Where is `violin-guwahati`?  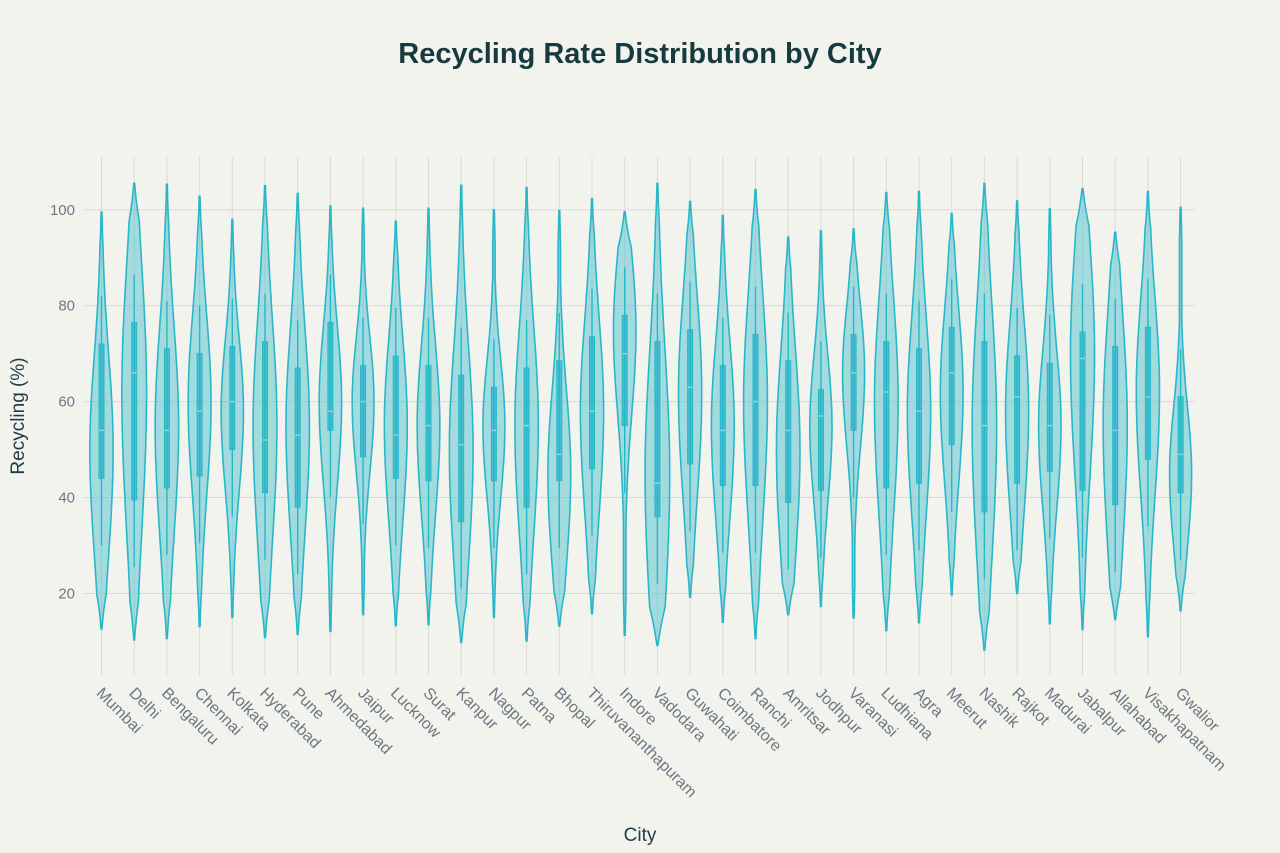
violin-guwahati is located at coordinates (690, 399).